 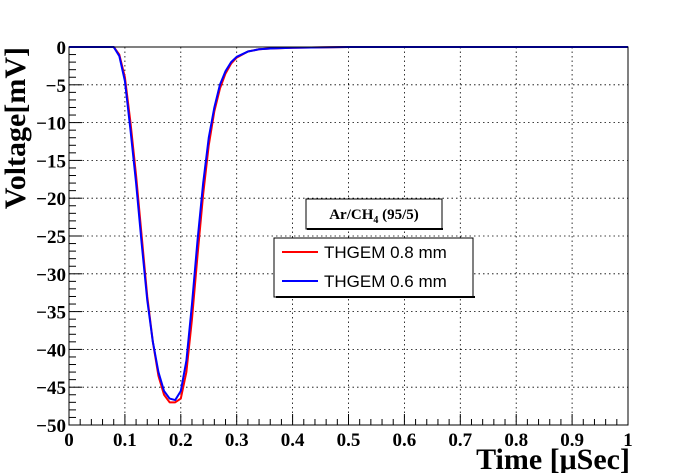 I want to click on x-tick-label: 1, so click(x=628, y=440).